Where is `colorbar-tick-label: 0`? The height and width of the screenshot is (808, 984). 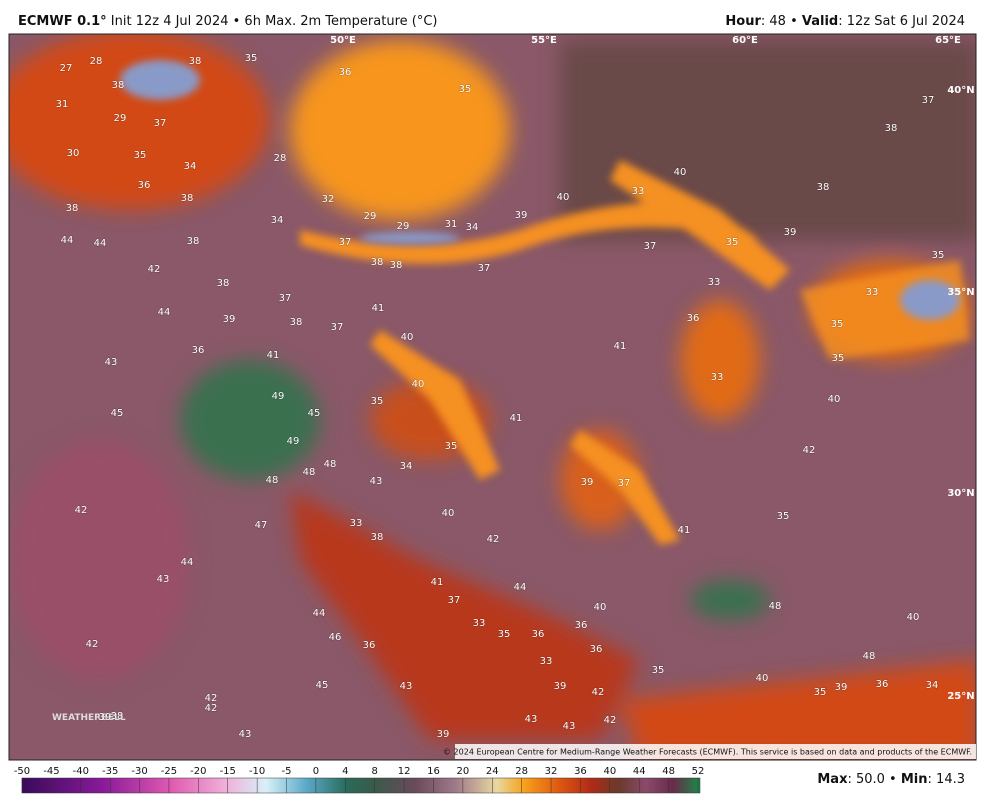 colorbar-tick-label: 0 is located at coordinates (316, 771).